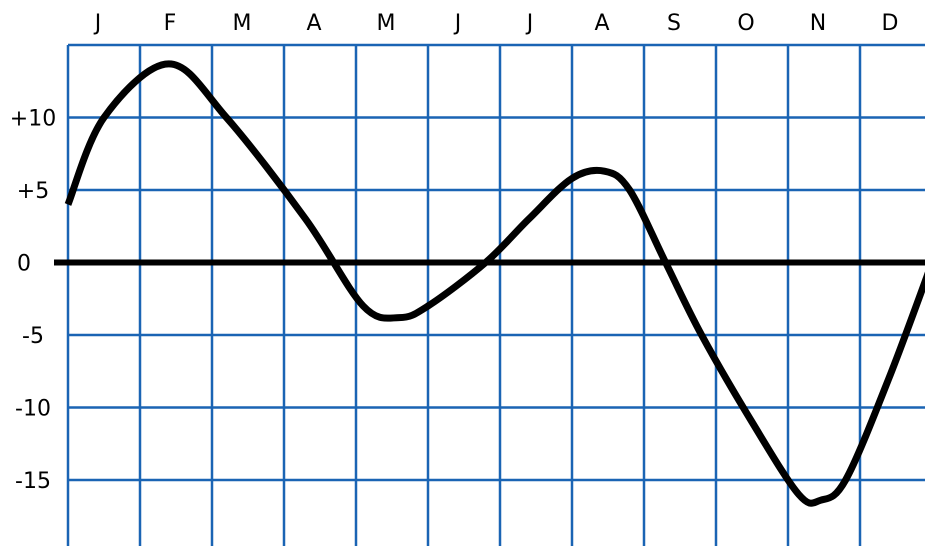  I want to click on month-label: O, so click(745, 23).